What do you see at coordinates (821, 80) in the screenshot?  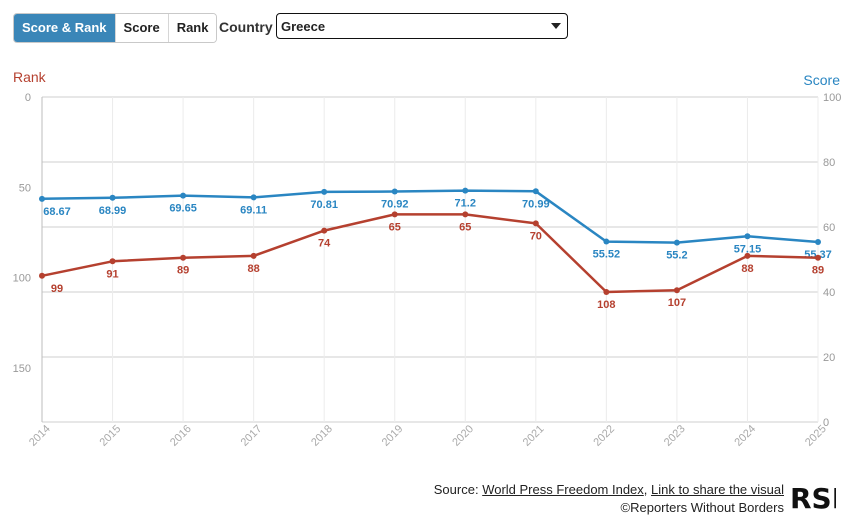 I see `score-axis-title: Score` at bounding box center [821, 80].